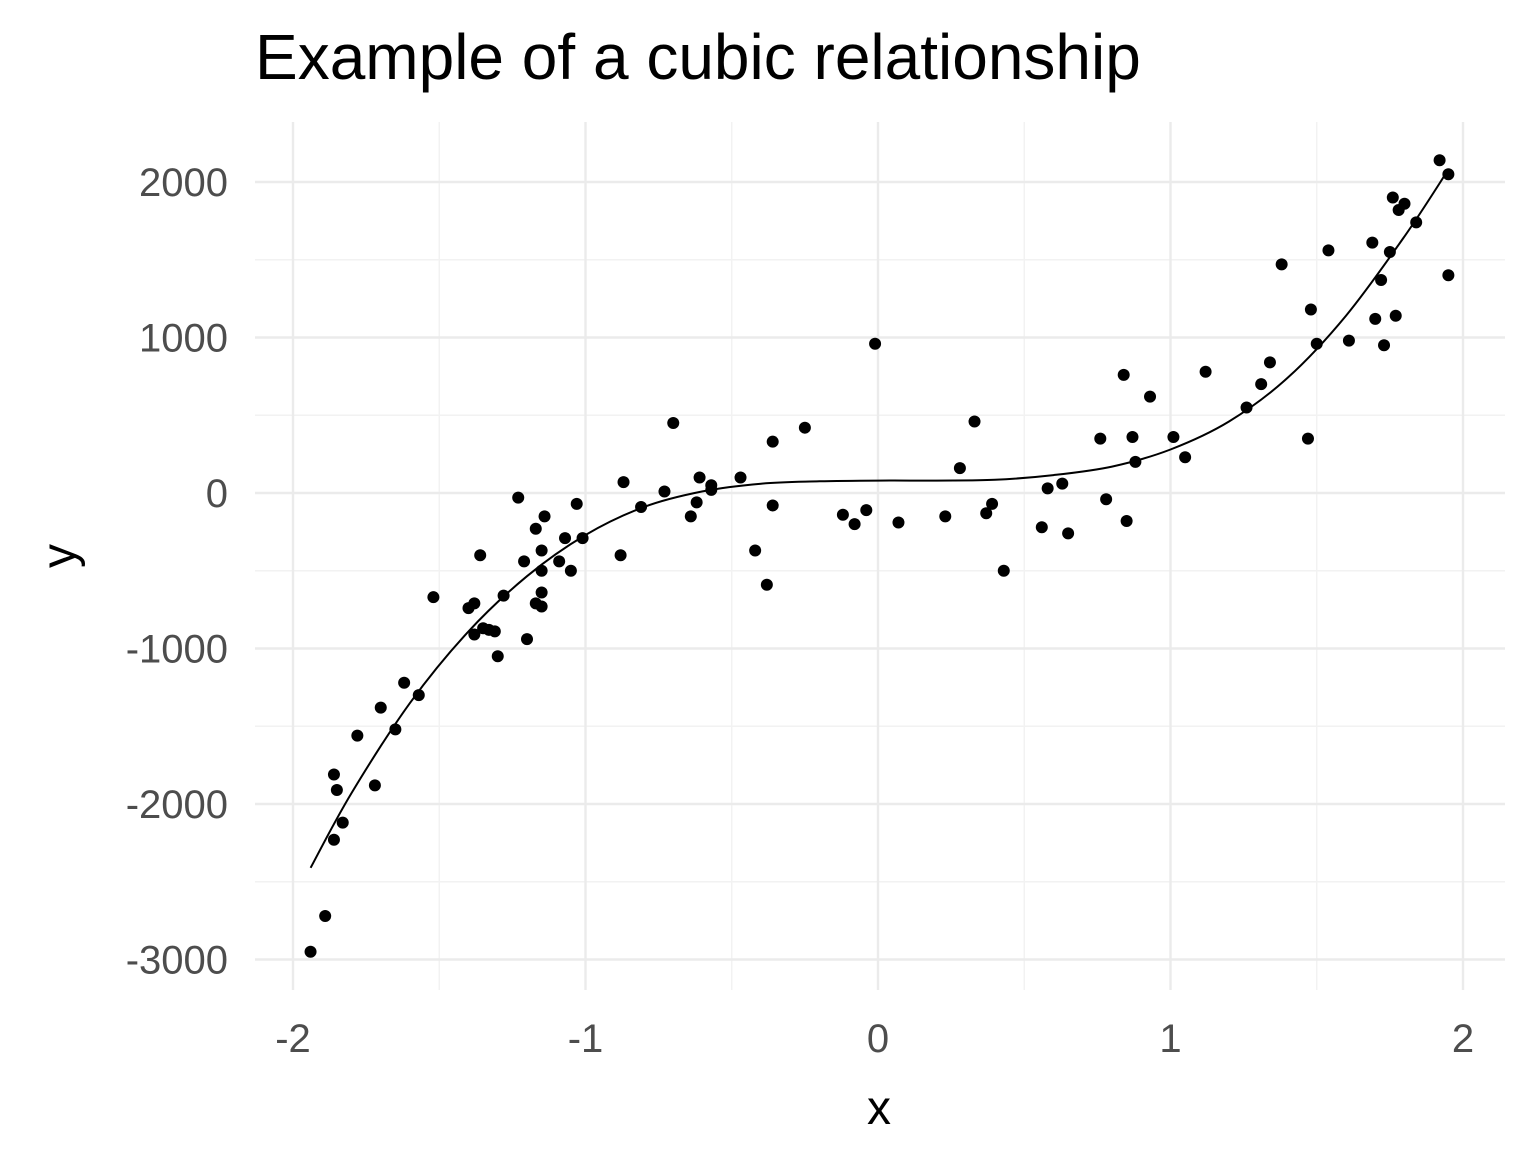 The height and width of the screenshot is (1152, 1536). Describe the element at coordinates (183, 339) in the screenshot. I see `y-tick-label: 1000` at that location.